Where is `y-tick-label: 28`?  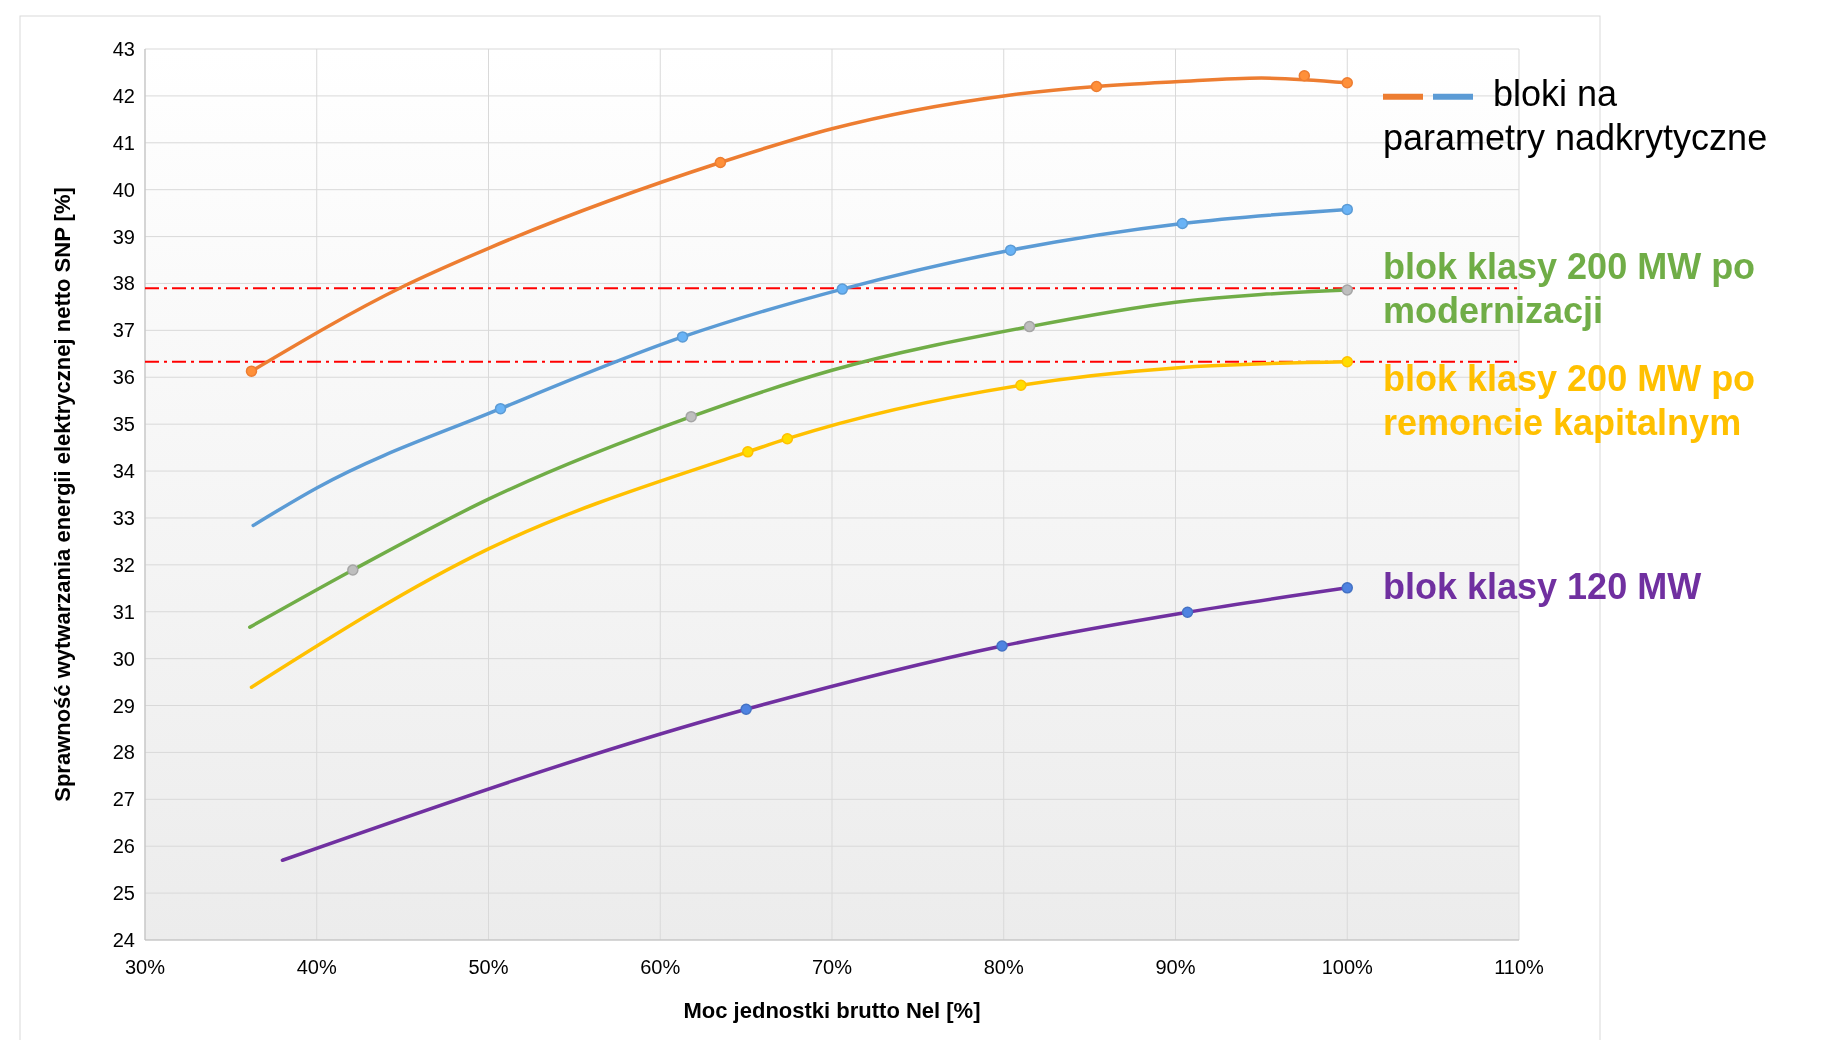
y-tick-label: 28 is located at coordinates (123, 752).